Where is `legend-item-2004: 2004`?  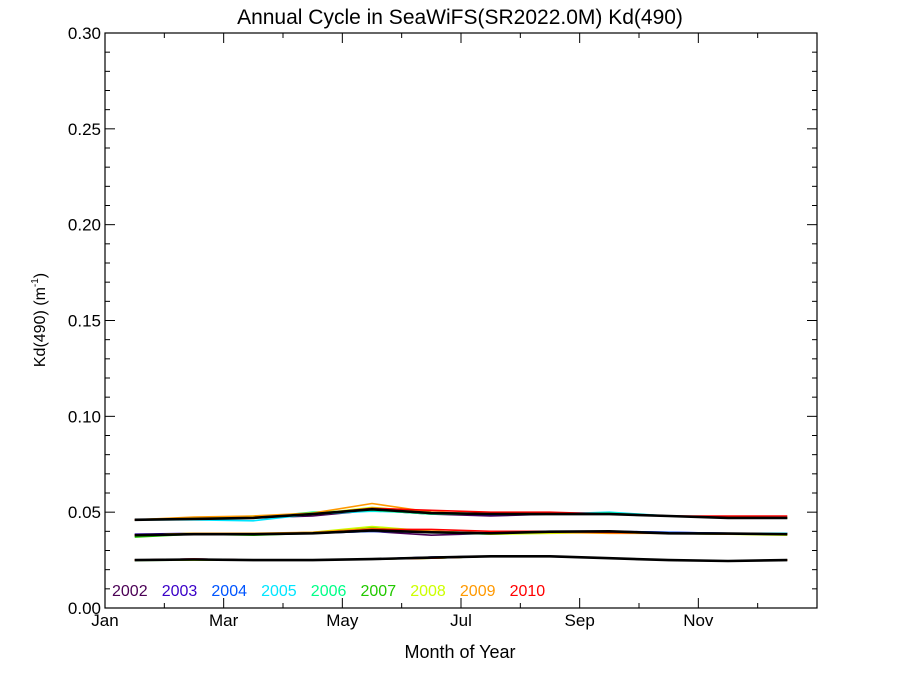 legend-item-2004: 2004 is located at coordinates (229, 591).